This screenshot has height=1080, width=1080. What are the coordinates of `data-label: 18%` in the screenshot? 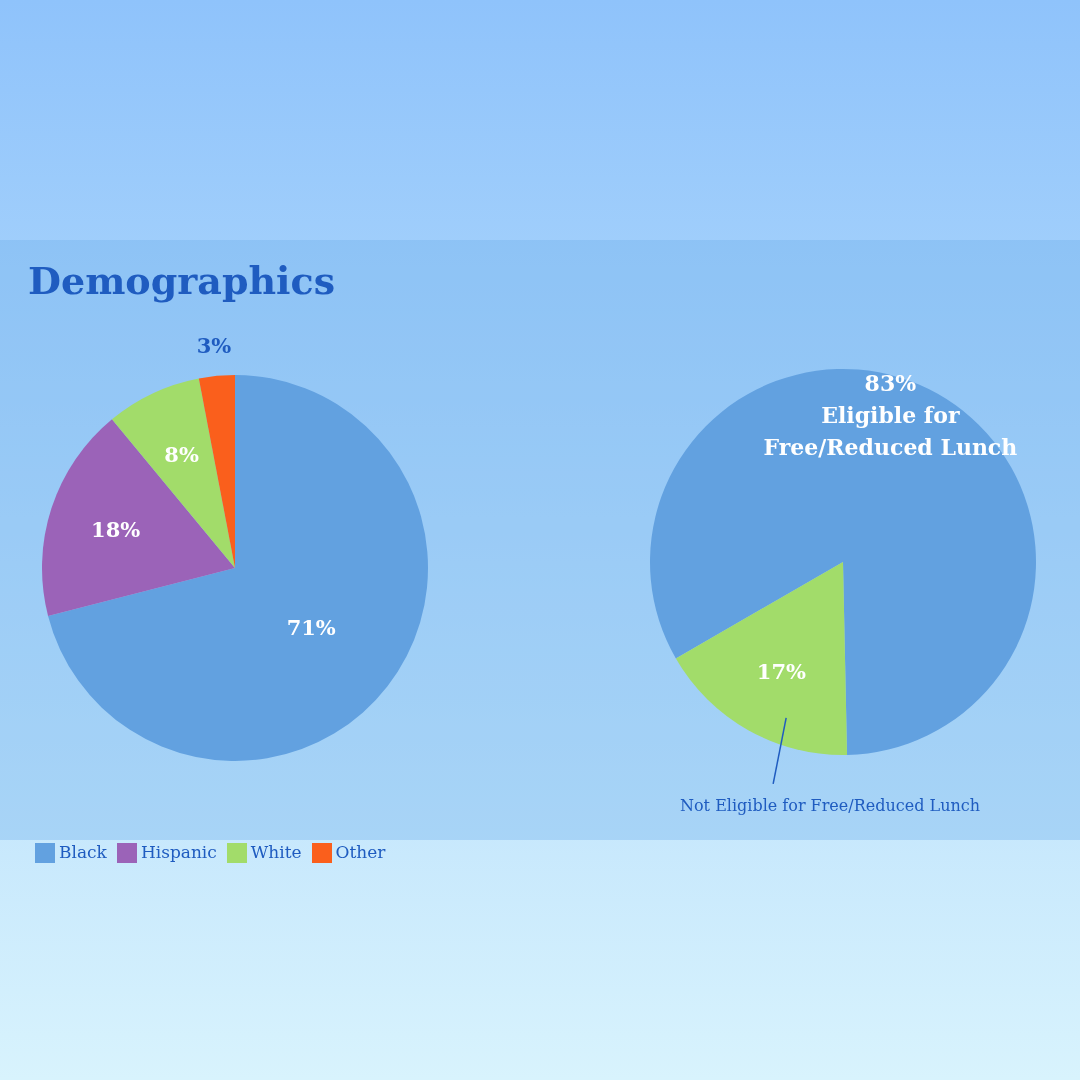 It's located at (116, 529).